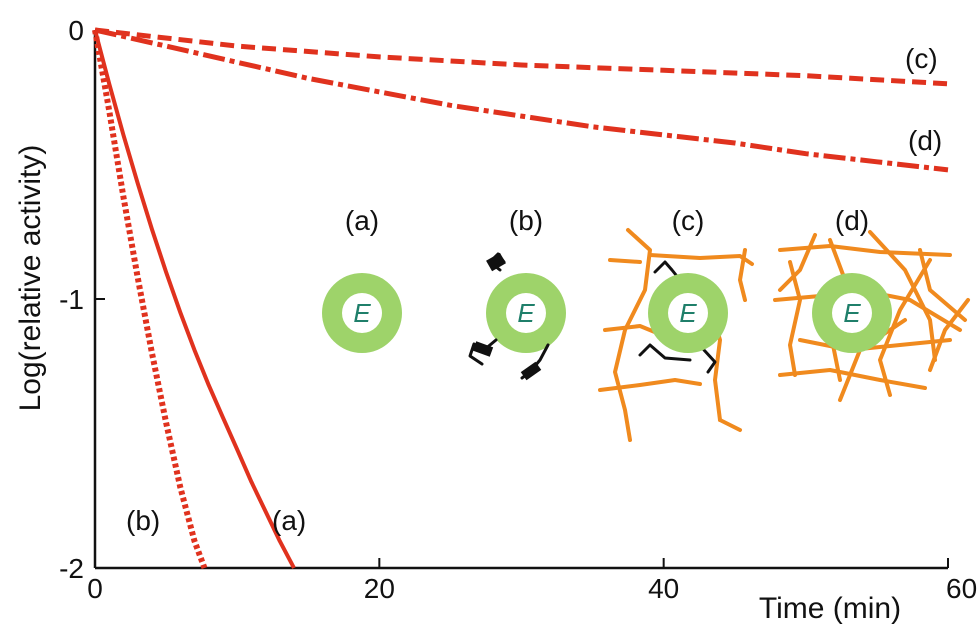 The width and height of the screenshot is (977, 626). I want to click on series-b-label: (b), so click(143, 520).